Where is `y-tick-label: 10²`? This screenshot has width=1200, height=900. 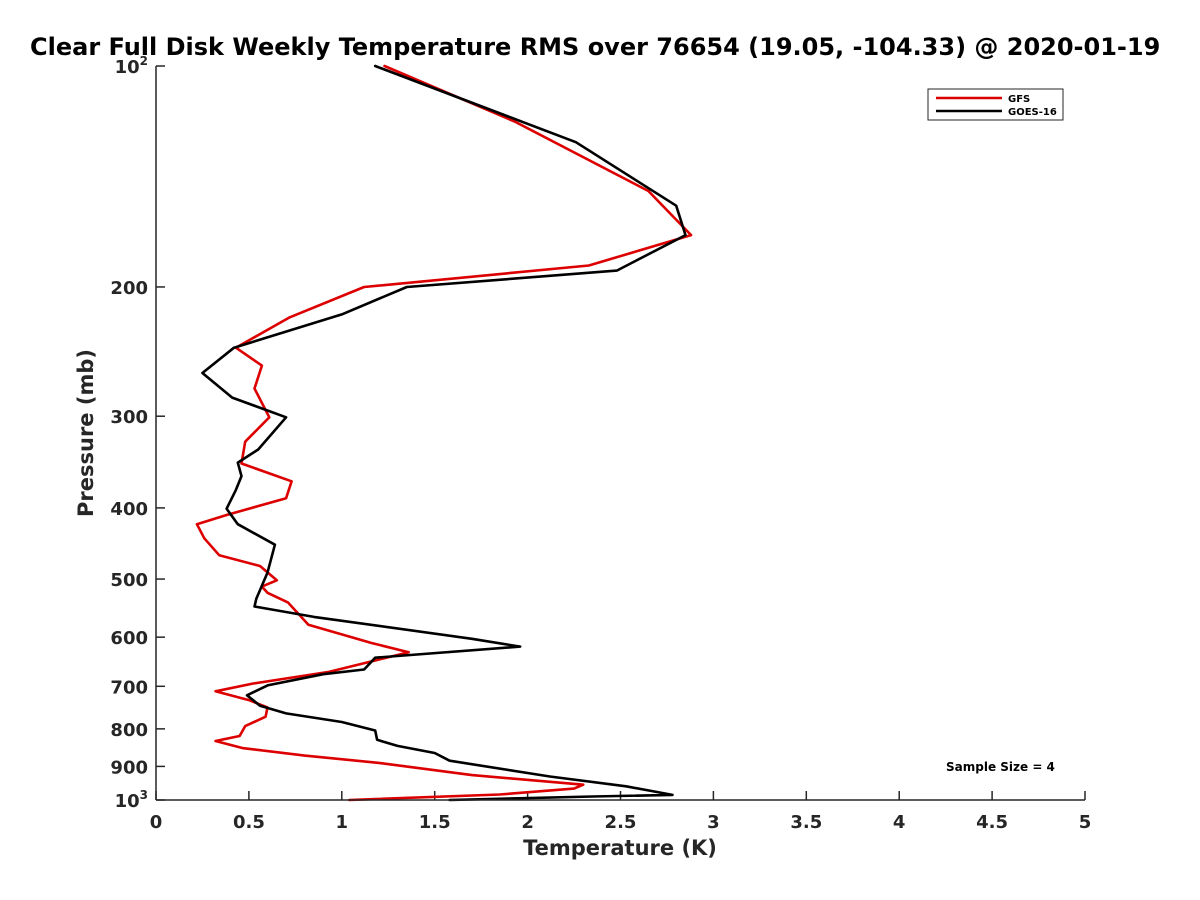
y-tick-label: 10² is located at coordinates (131, 66).